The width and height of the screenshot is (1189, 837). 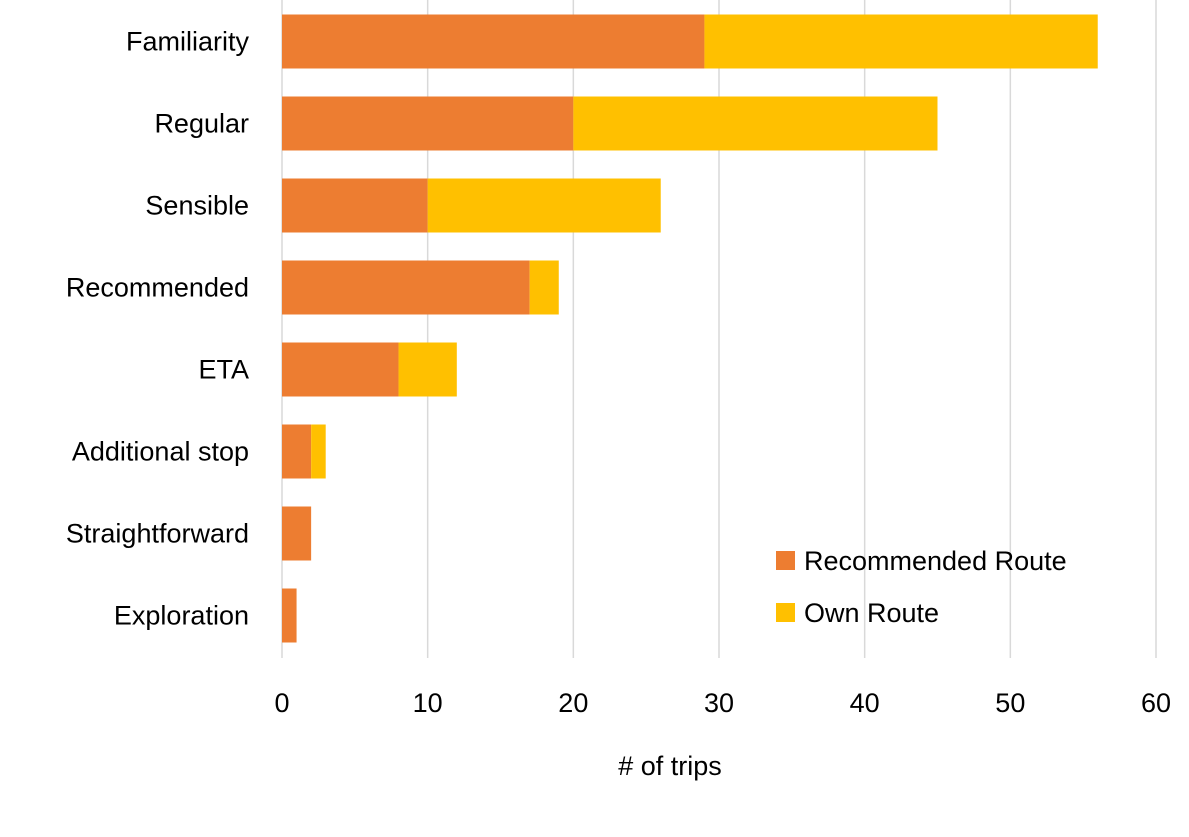 What do you see at coordinates (865, 703) in the screenshot?
I see `x-tick-label-40: 40` at bounding box center [865, 703].